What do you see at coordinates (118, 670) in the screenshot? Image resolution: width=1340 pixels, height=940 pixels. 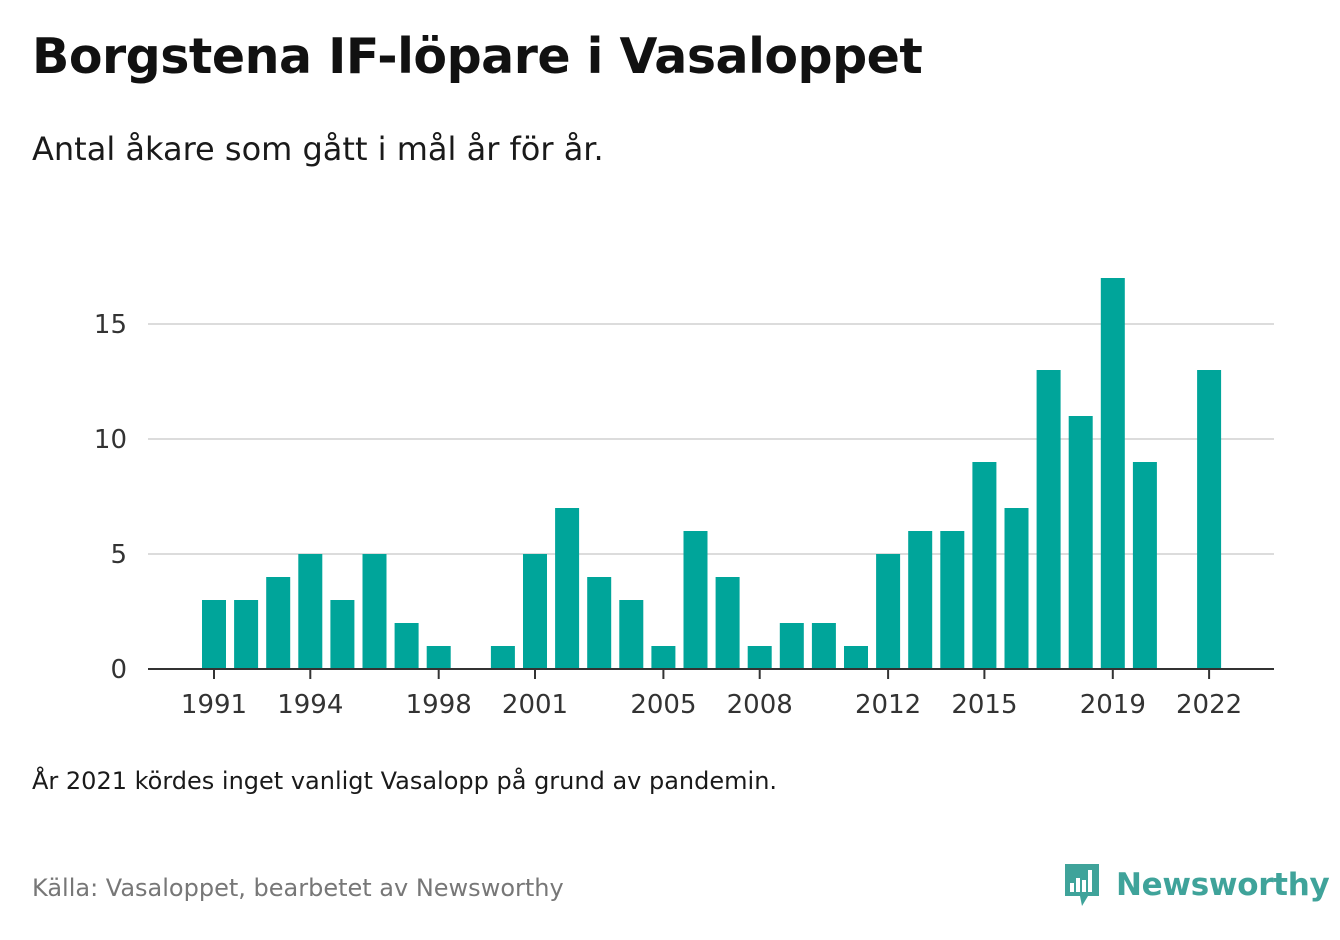 I see `y-tick-label: 0` at bounding box center [118, 670].